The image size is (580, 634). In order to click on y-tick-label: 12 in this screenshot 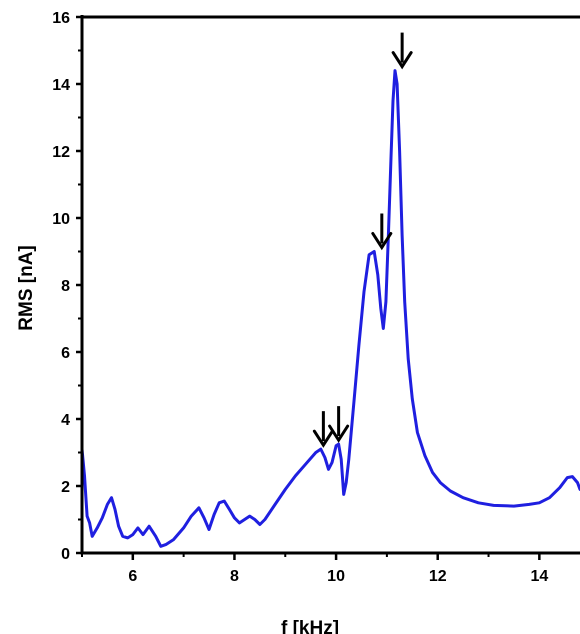, I will do `click(61, 152)`.